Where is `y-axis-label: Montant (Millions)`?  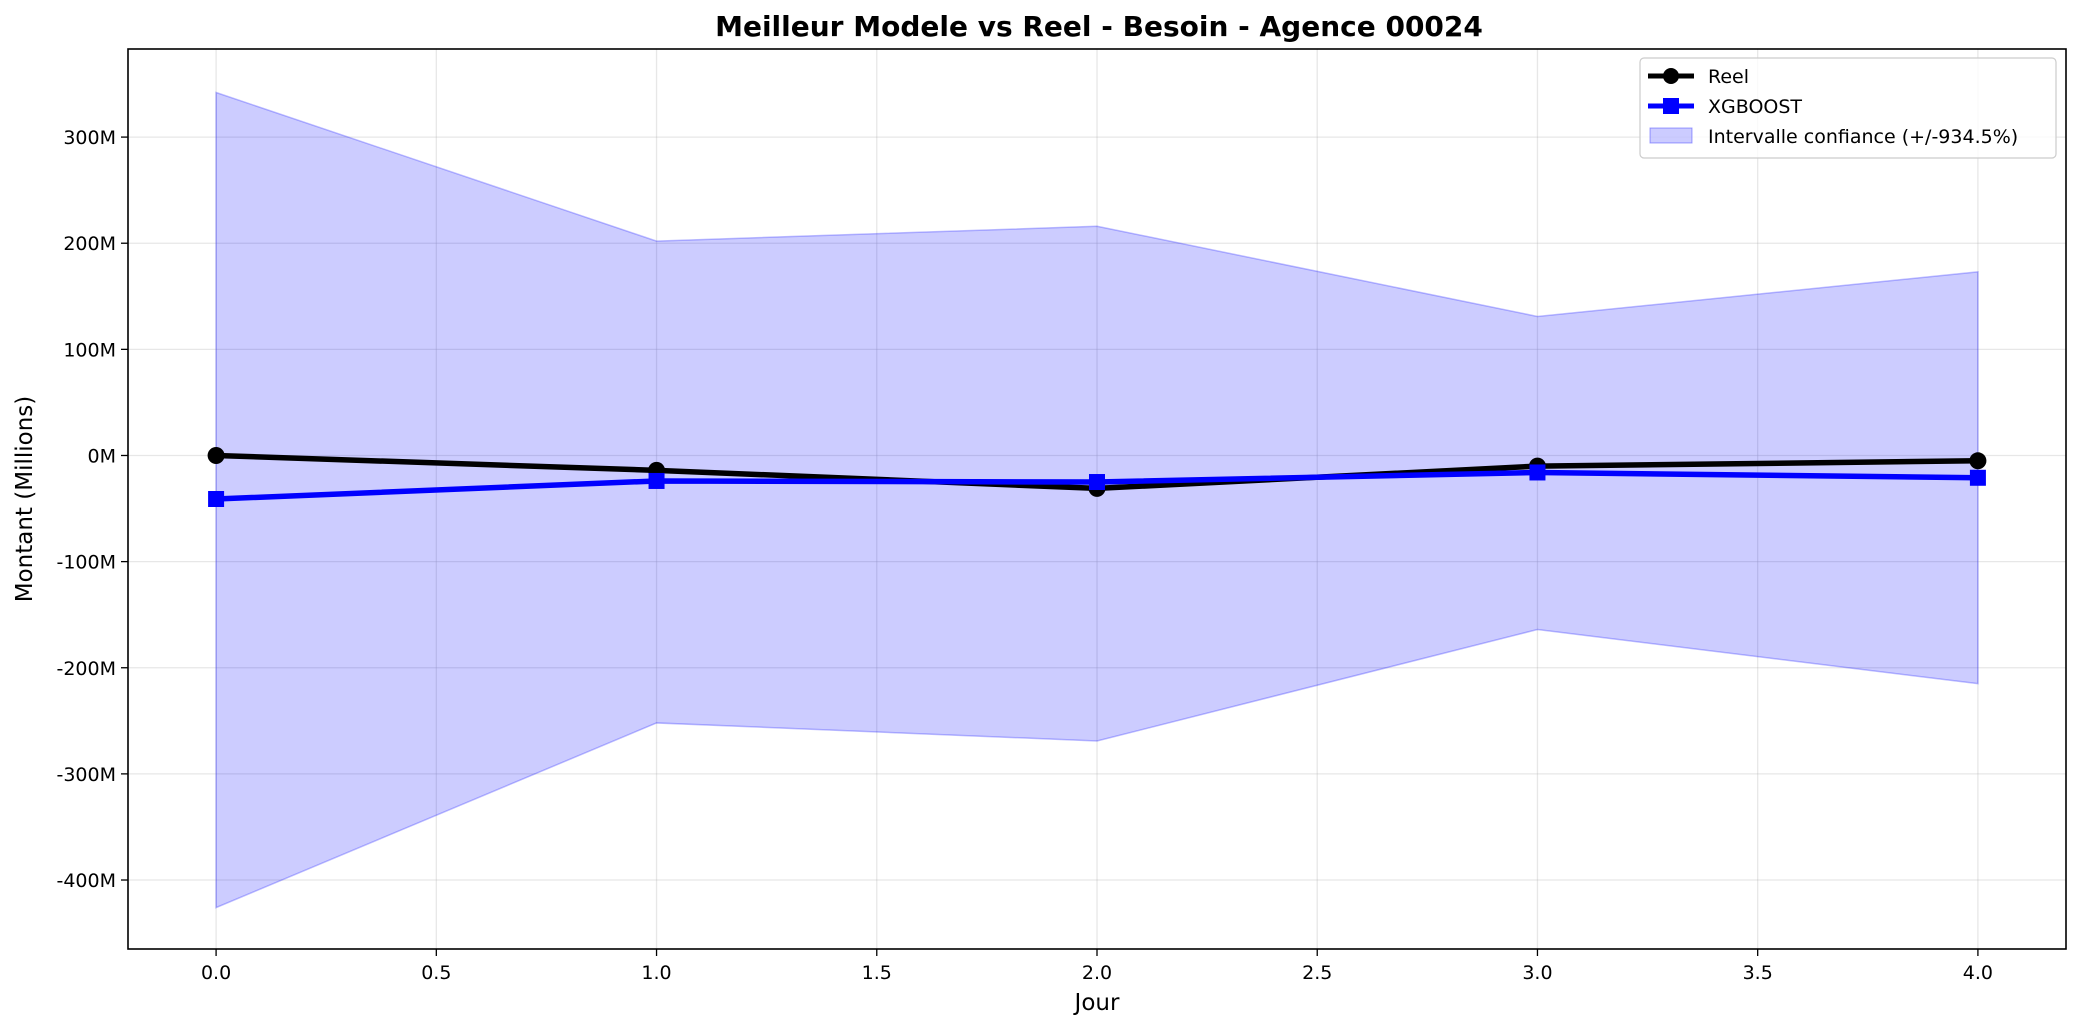
y-axis-label: Montant (Millions) is located at coordinates (25, 499).